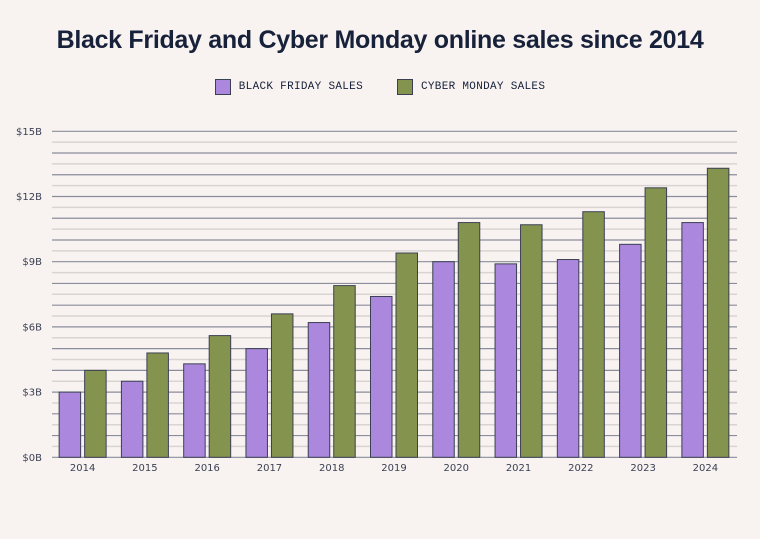  Describe the element at coordinates (269, 468) in the screenshot. I see `x-tick-label: 2017` at that location.